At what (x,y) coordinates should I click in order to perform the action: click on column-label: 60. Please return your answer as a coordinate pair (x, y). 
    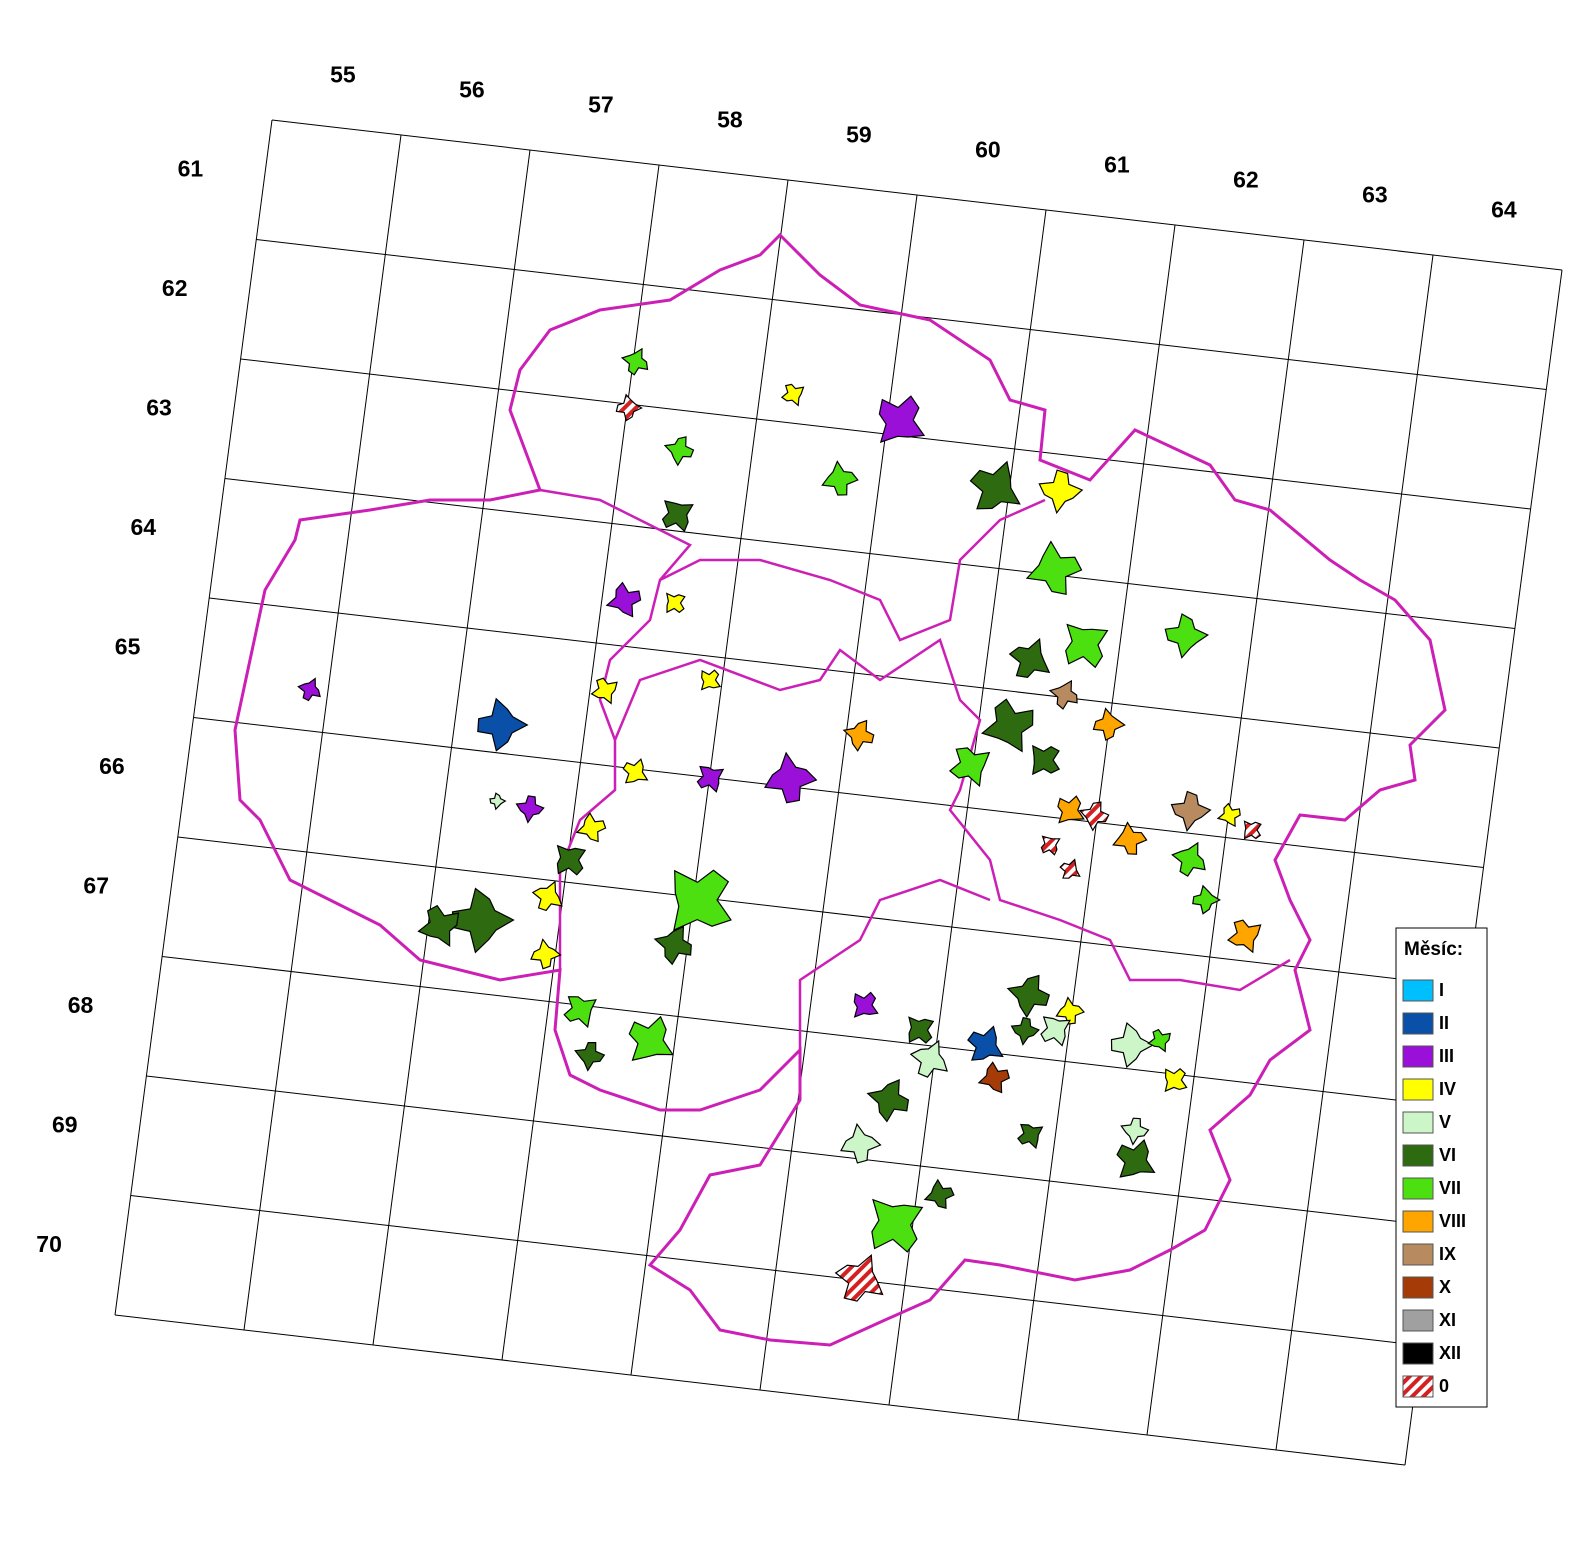
    Looking at the image, I should click on (988, 149).